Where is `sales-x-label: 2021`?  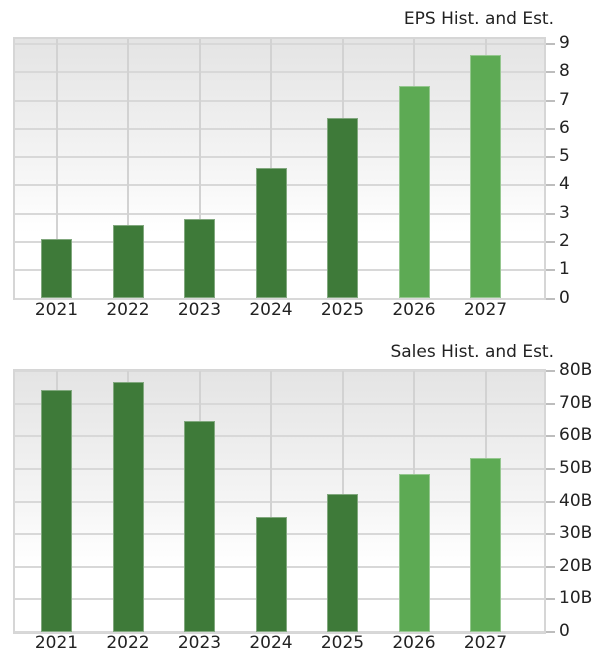 sales-x-label: 2021 is located at coordinates (56, 643).